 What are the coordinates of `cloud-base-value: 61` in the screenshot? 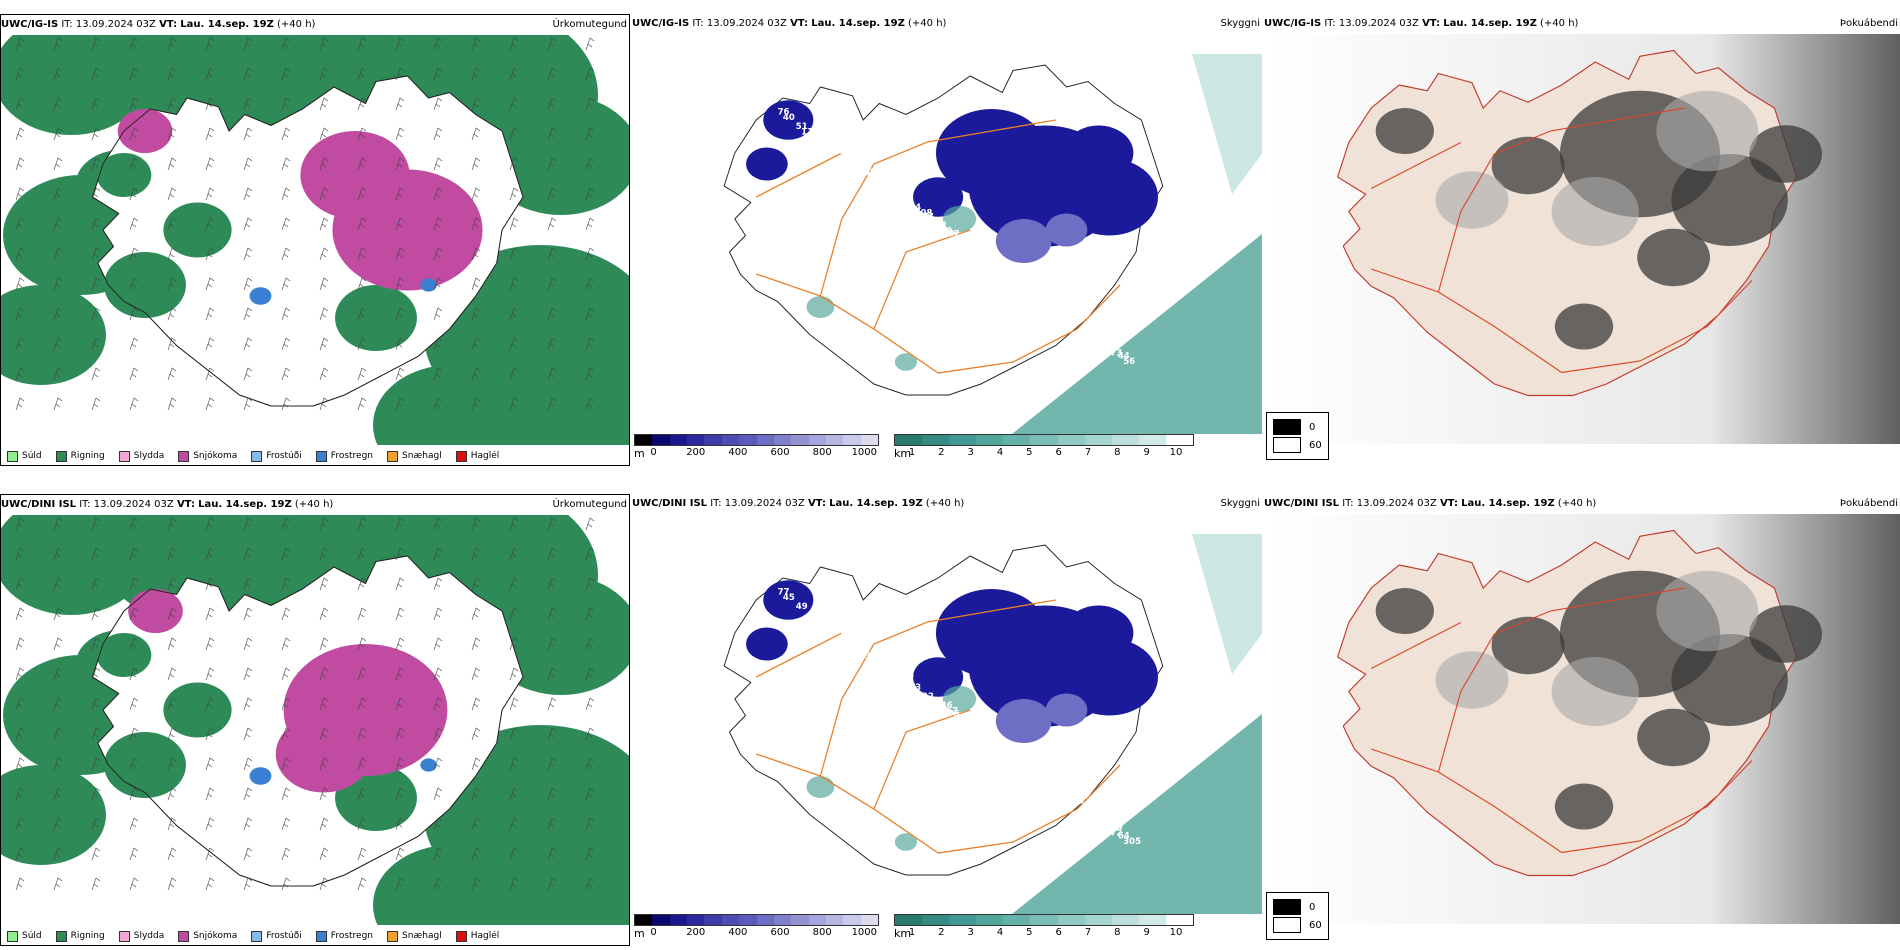 It's located at (1054, 307).